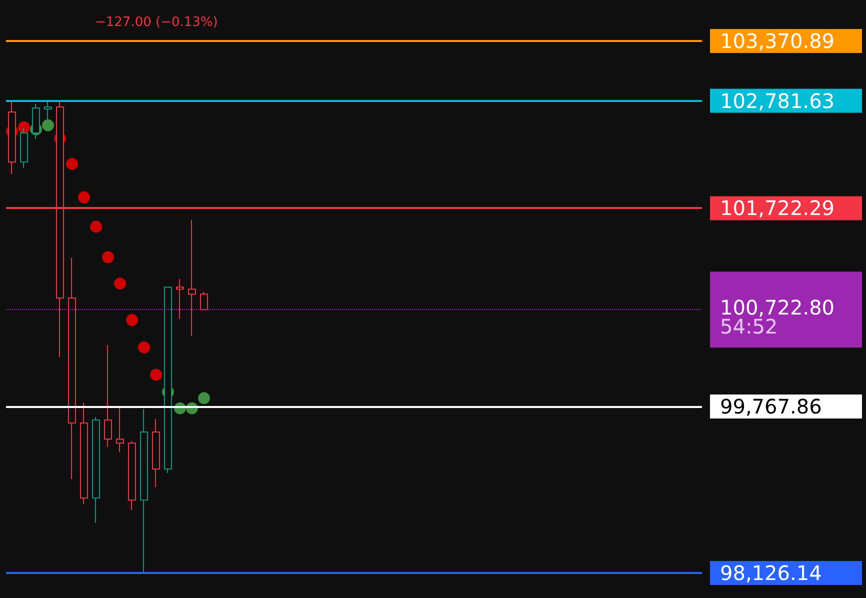 Image resolution: width=866 pixels, height=598 pixels. What do you see at coordinates (777, 41) in the screenshot?
I see `y-tick-label: 103,370.89` at bounding box center [777, 41].